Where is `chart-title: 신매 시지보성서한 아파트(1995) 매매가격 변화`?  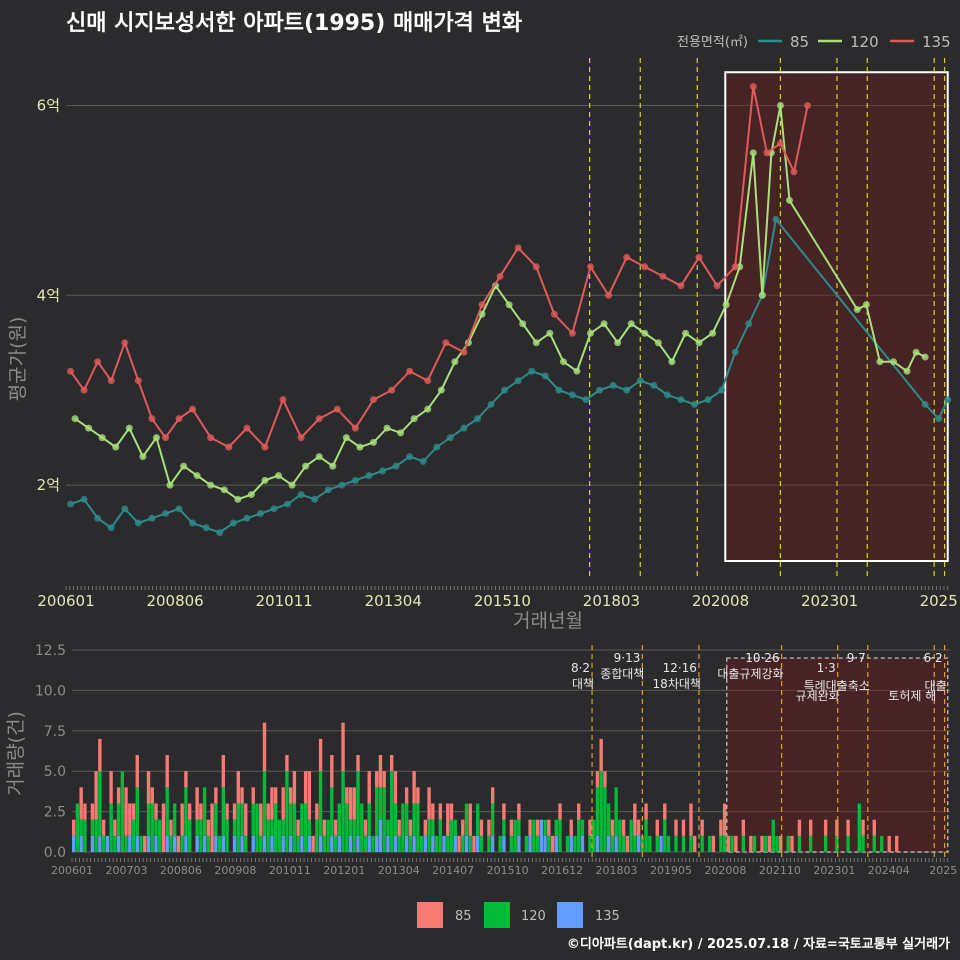
chart-title: 신매 시지보성서한 아파트(1995) 매매가격 변화 is located at coordinates (294, 23).